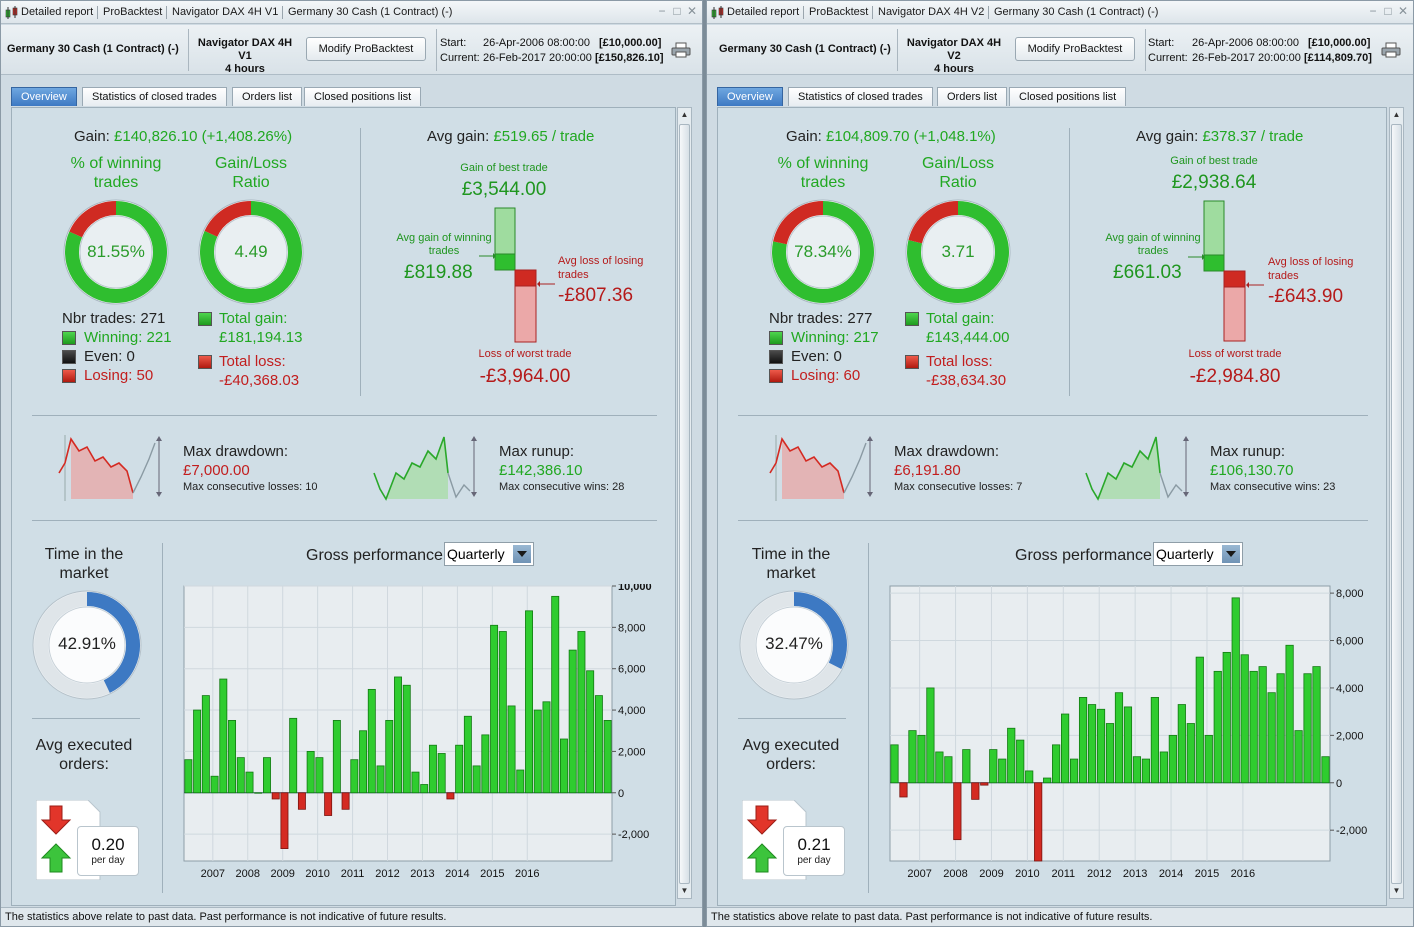  I want to click on title-detailed-report: Detailed report, so click(57, 12).